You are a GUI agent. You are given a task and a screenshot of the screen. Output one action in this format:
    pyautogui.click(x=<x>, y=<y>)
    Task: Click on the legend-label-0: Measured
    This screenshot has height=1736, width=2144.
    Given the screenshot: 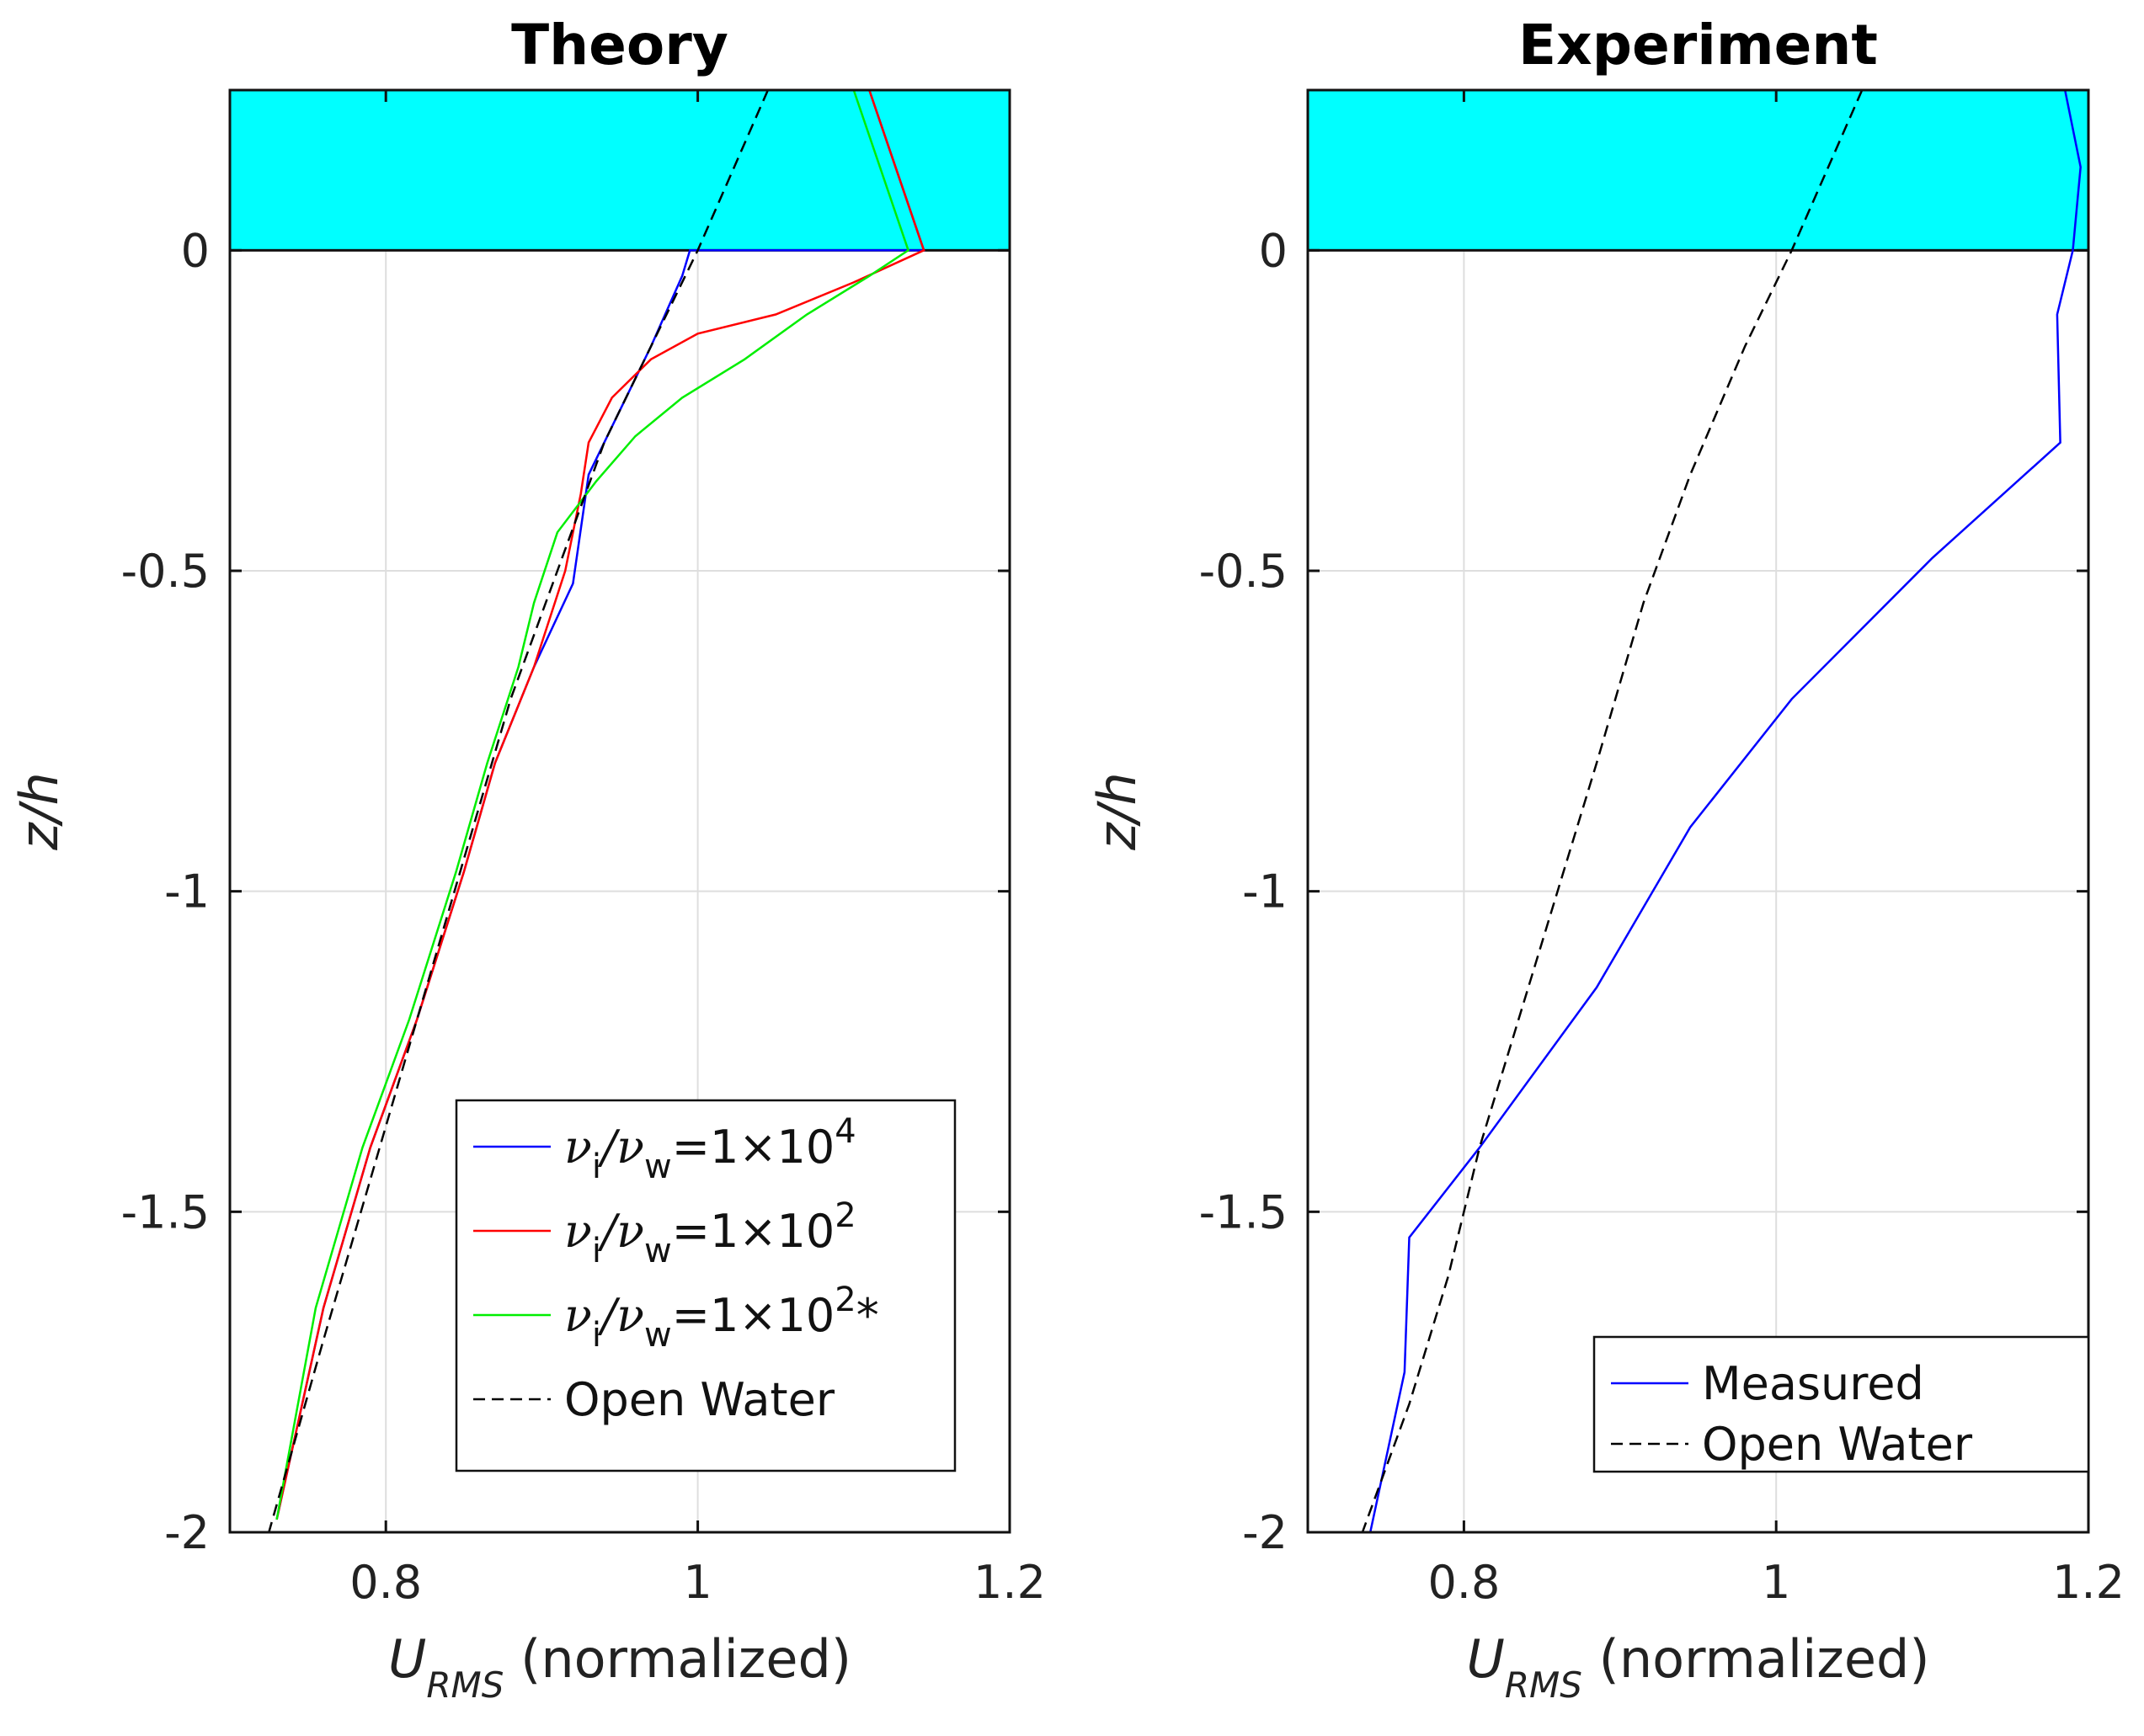 What is the action you would take?
    pyautogui.click(x=1813, y=1383)
    